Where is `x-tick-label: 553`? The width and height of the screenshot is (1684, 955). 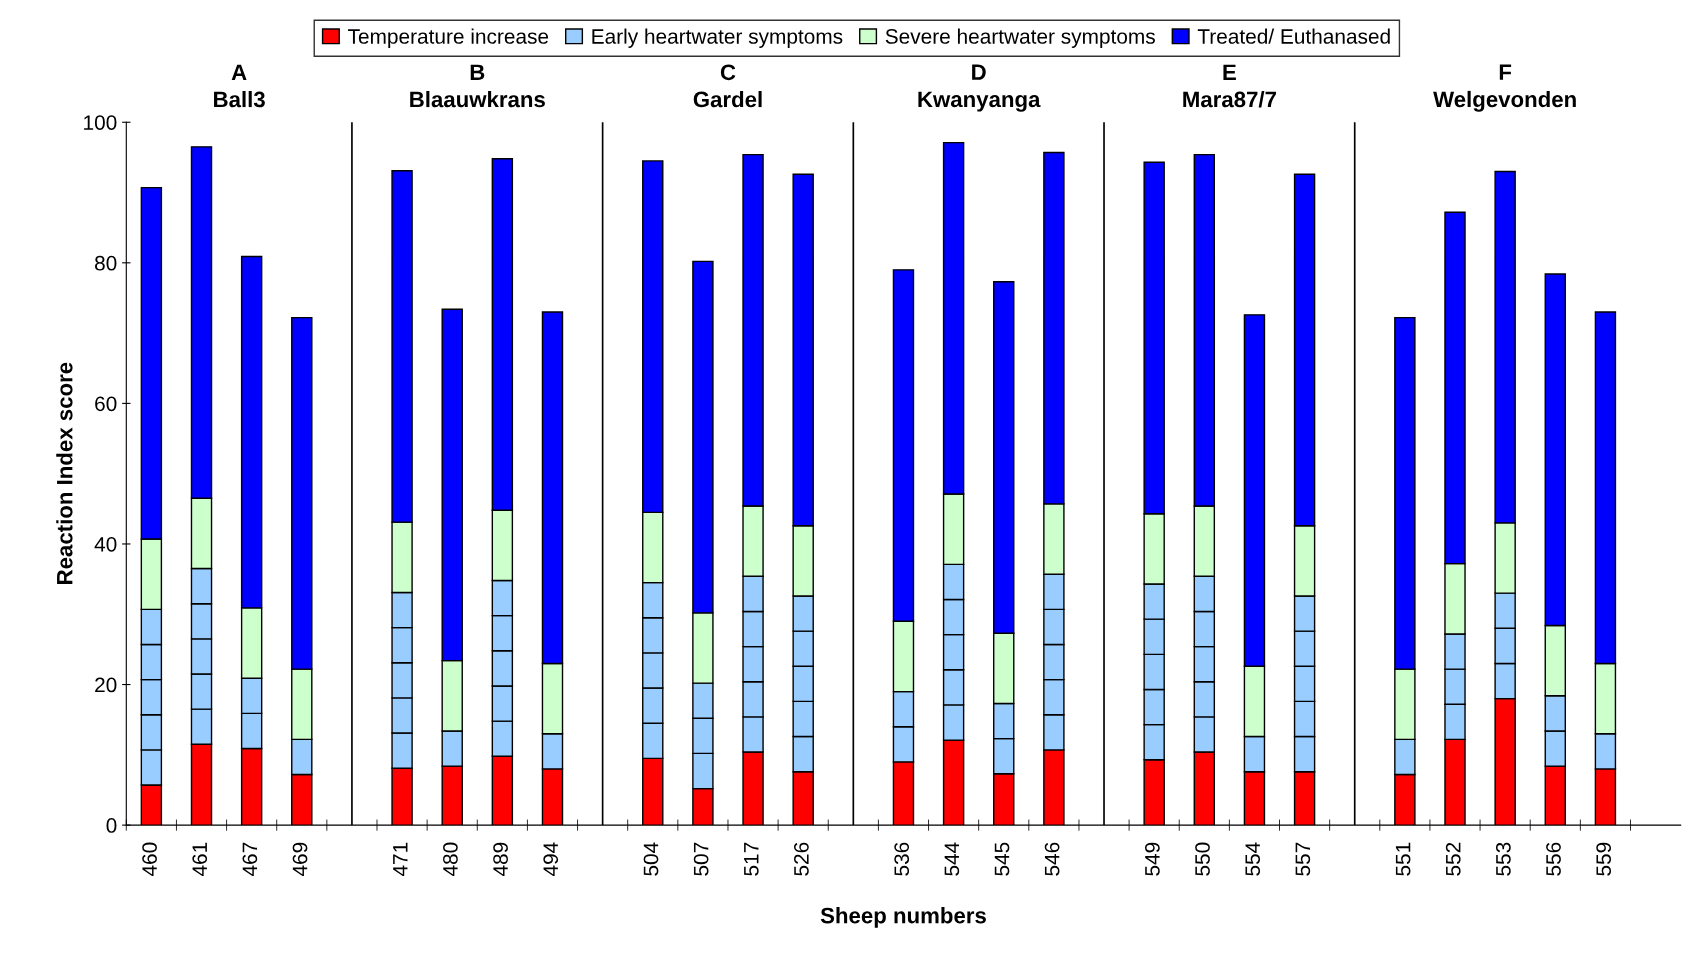 x-tick-label: 553 is located at coordinates (1503, 859).